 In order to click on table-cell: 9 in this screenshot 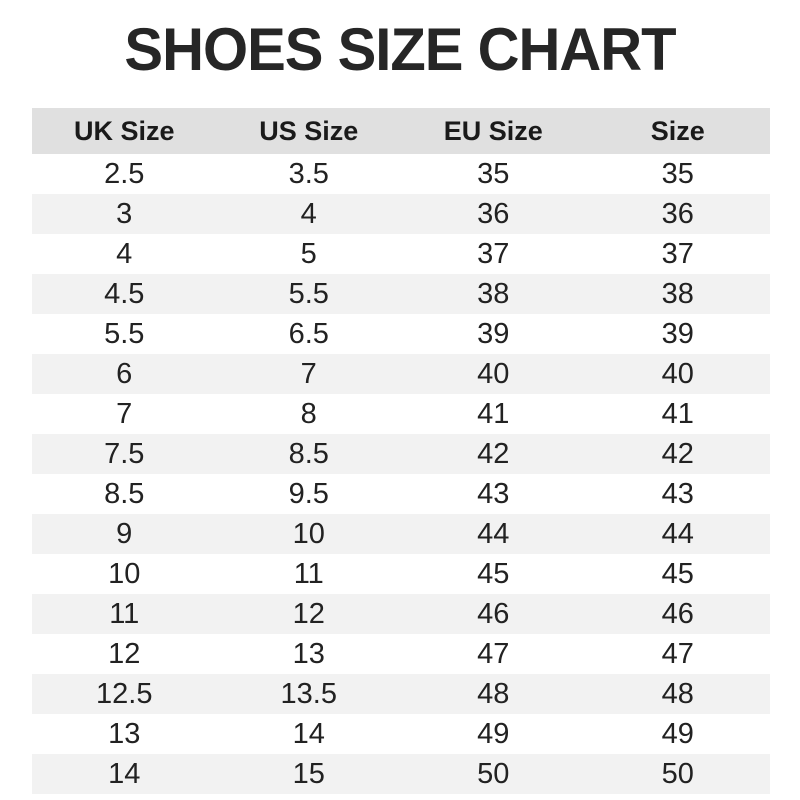, I will do `click(124, 533)`.